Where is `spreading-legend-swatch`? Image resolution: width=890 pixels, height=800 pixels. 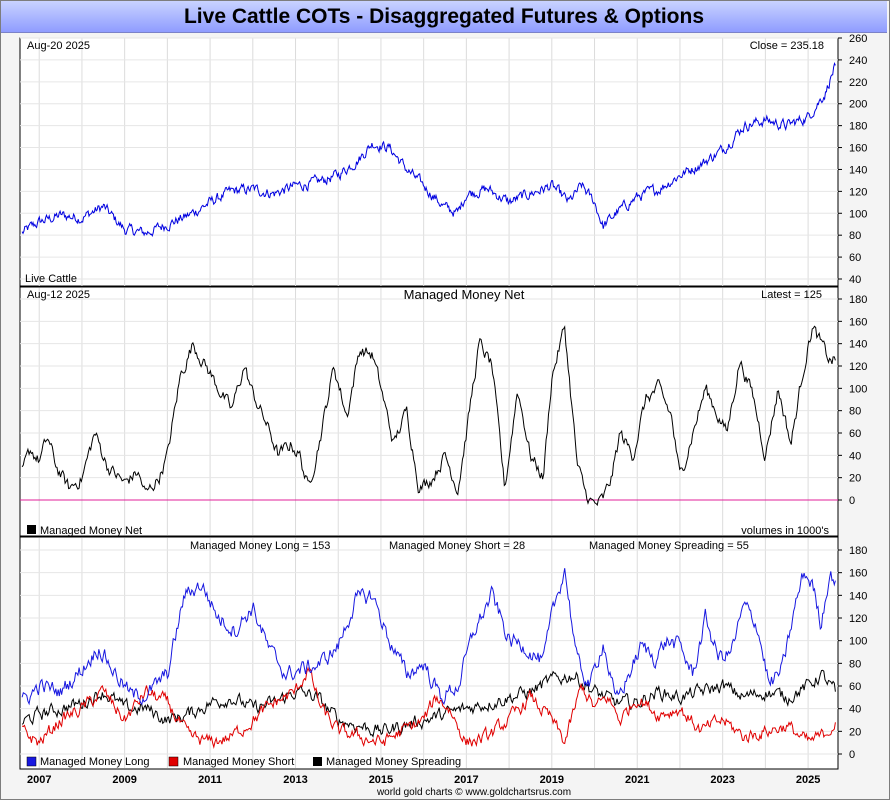 spreading-legend-swatch is located at coordinates (317, 761).